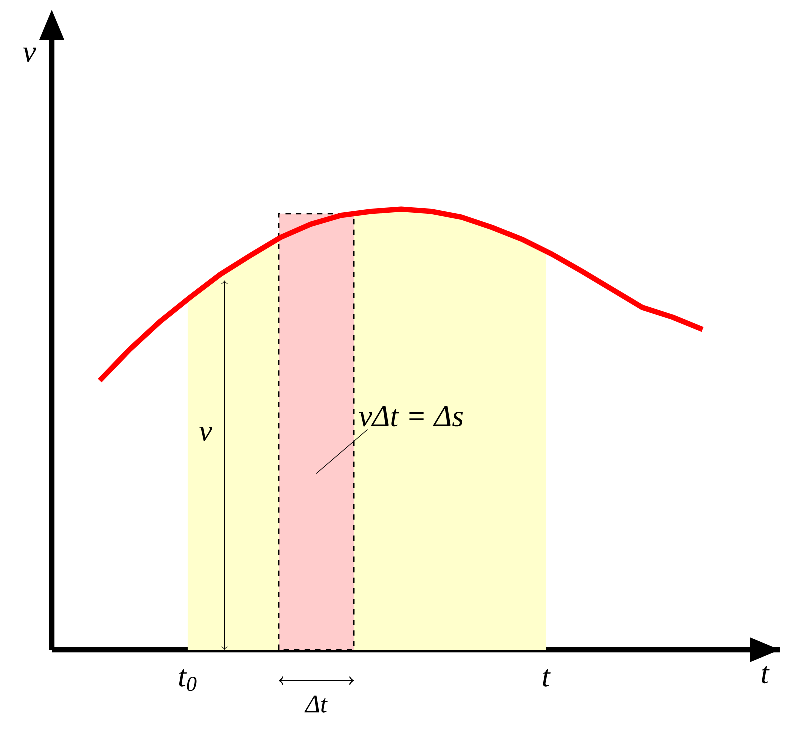 This screenshot has height=740, width=800. Describe the element at coordinates (411, 416) in the screenshot. I see `annotation: vΔt = Δs` at that location.